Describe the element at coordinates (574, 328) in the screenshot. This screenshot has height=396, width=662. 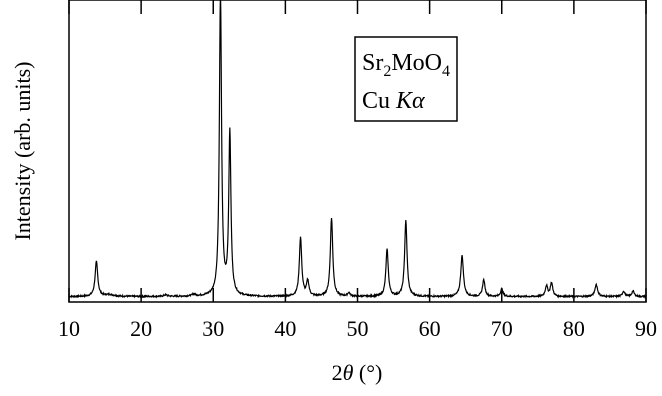
I see `x-tick-label: 80` at that location.